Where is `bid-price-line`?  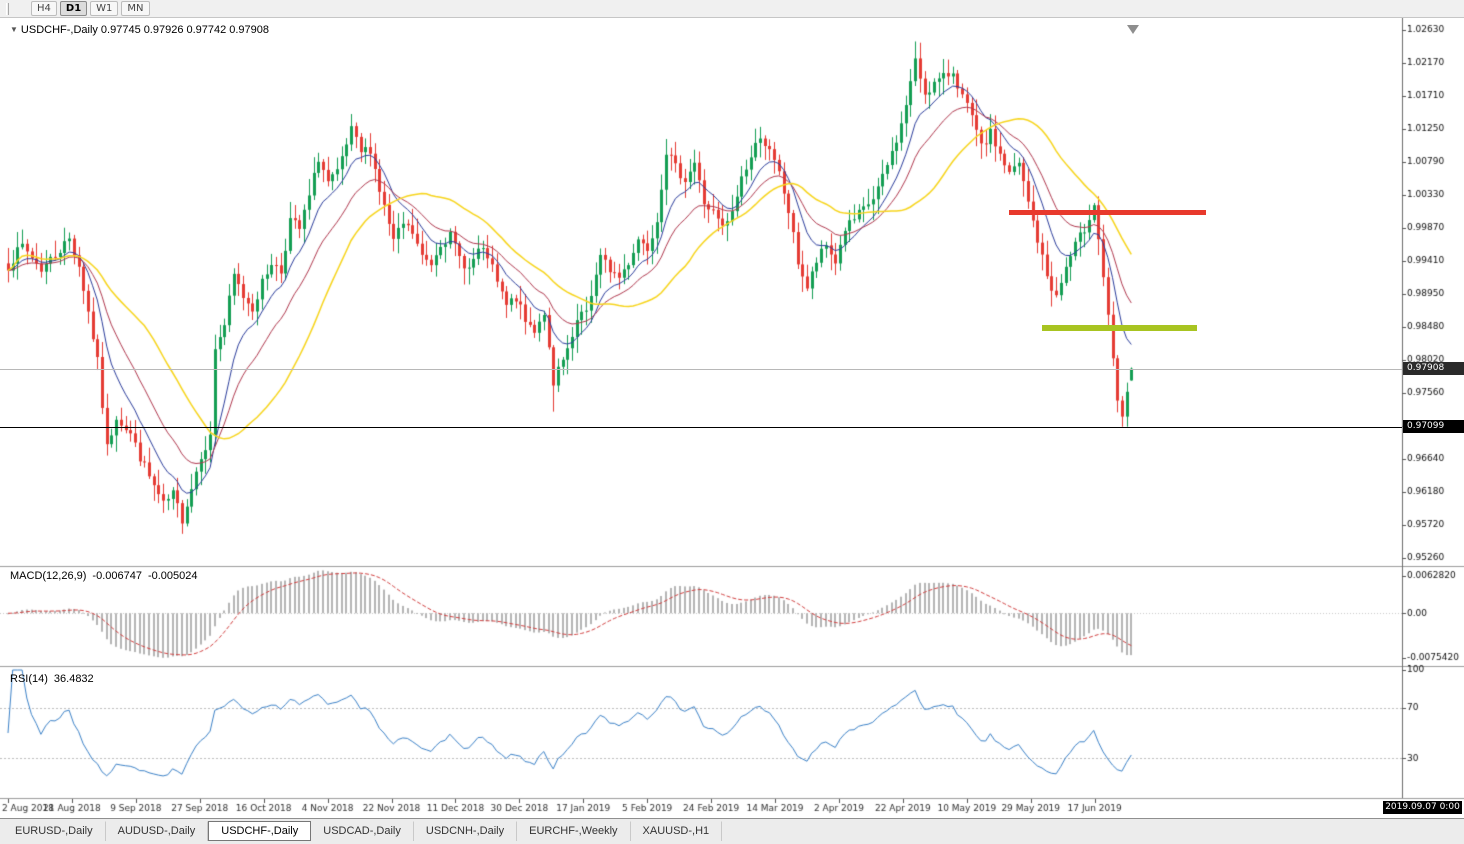 bid-price-line is located at coordinates (701, 369).